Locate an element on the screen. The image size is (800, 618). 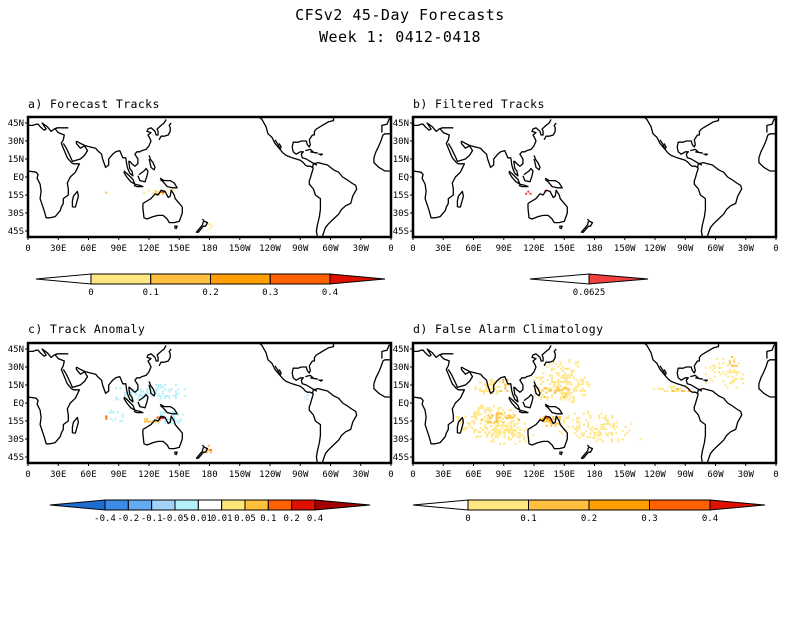
colorbar-tick-label: 0.2 is located at coordinates (292, 519).